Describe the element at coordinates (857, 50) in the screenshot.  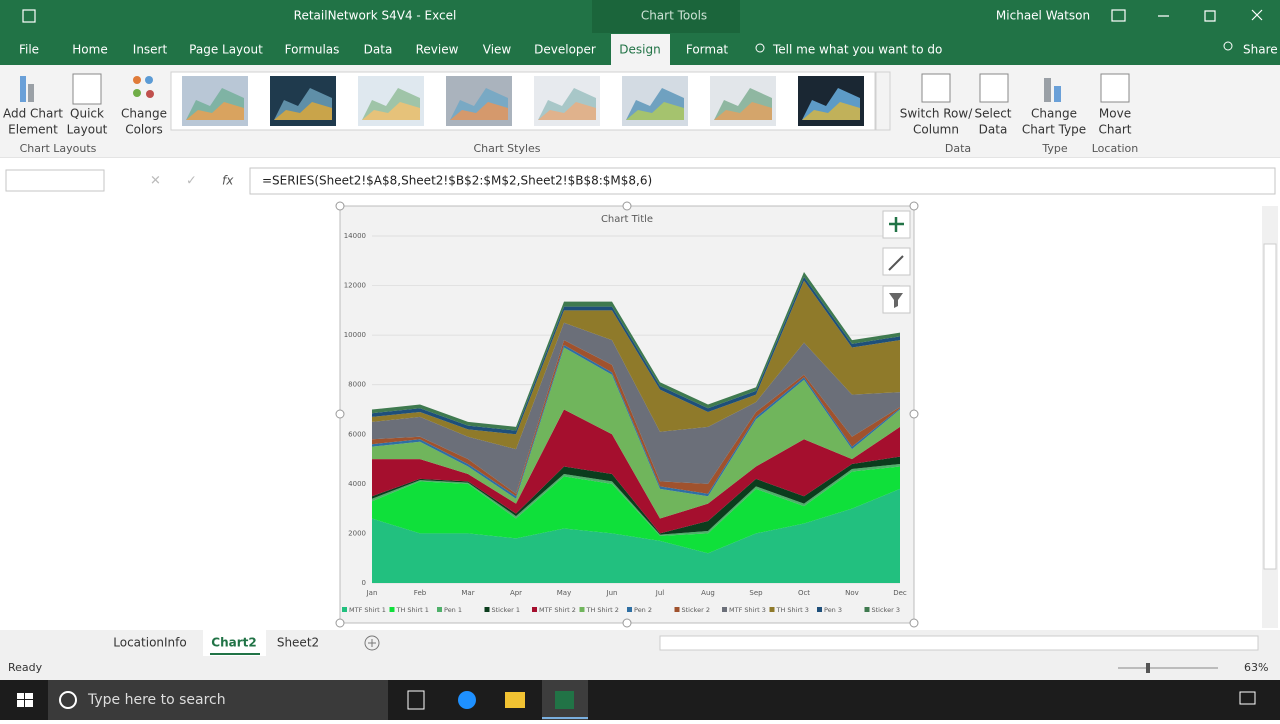
I see `tell-me: Tell me what you want to do` at that location.